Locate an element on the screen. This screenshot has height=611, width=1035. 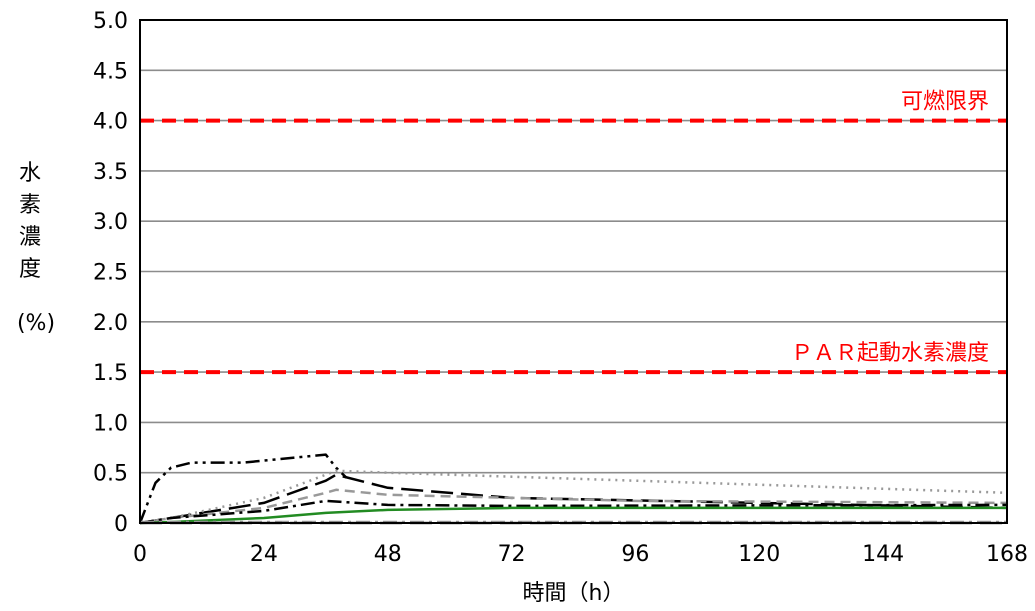
x-tick-label: 144 is located at coordinates (883, 554).